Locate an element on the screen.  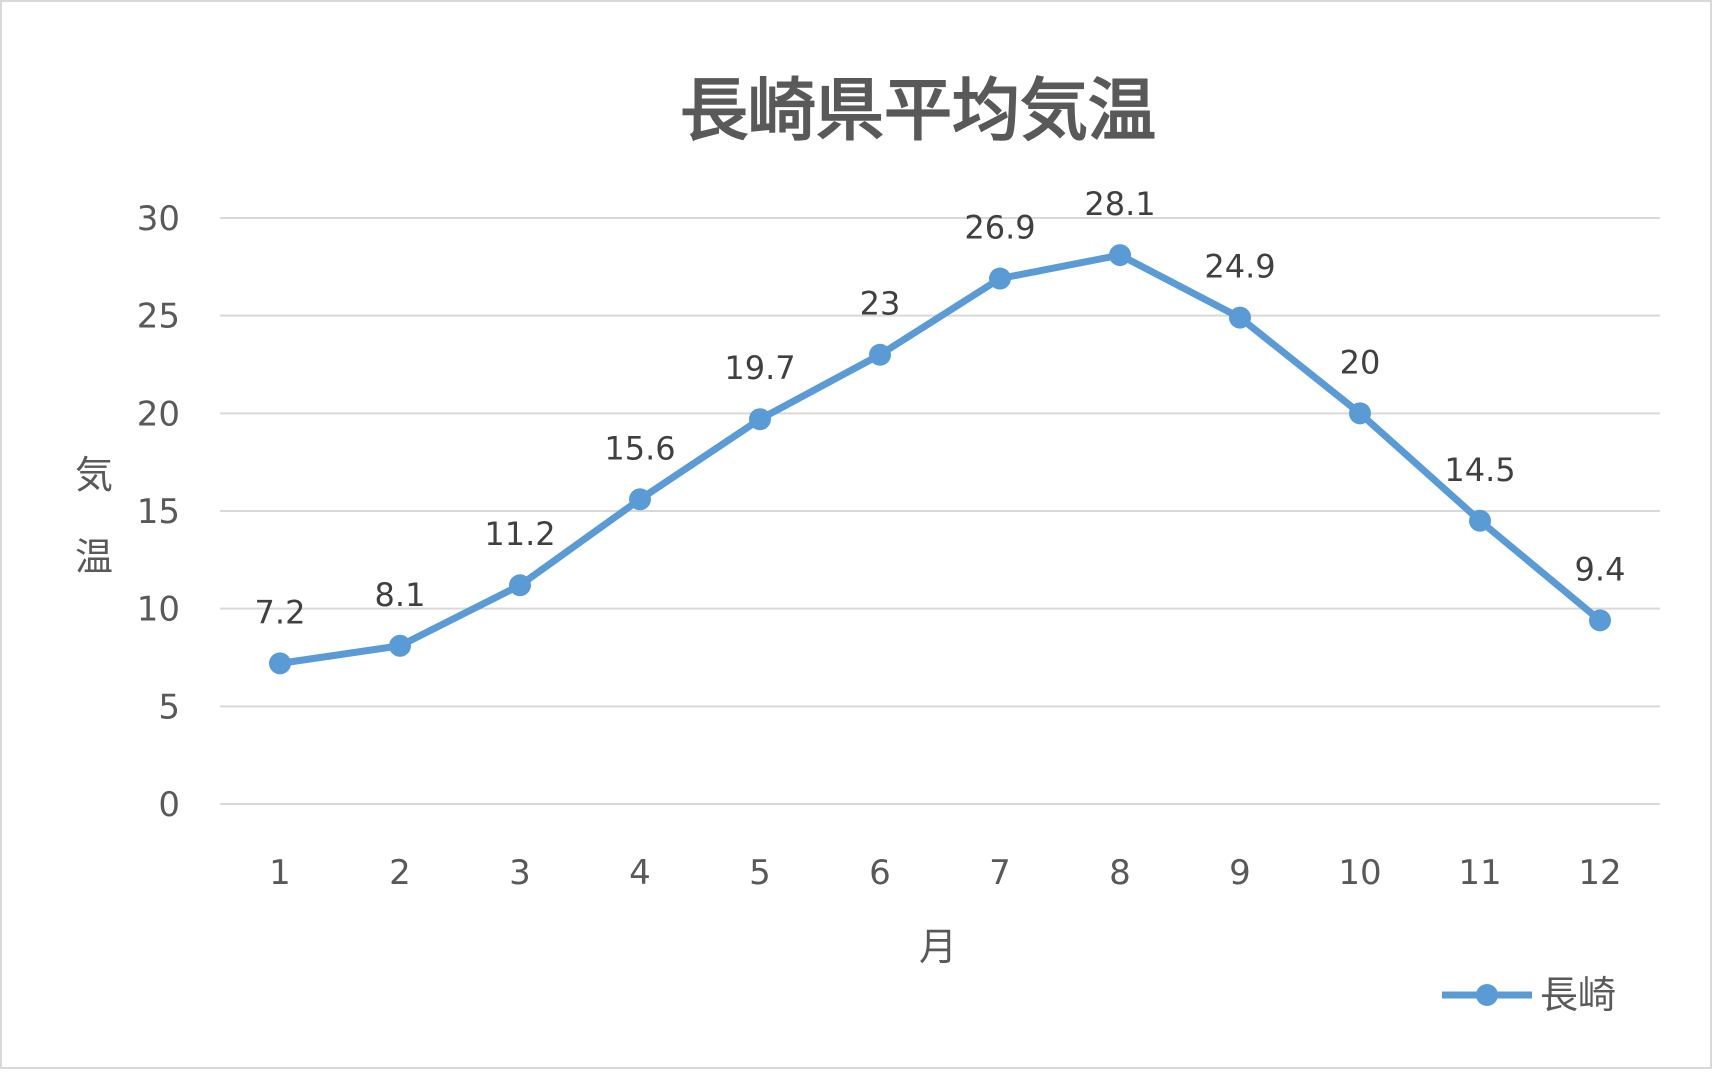
data-label: 26.9 is located at coordinates (999, 228).